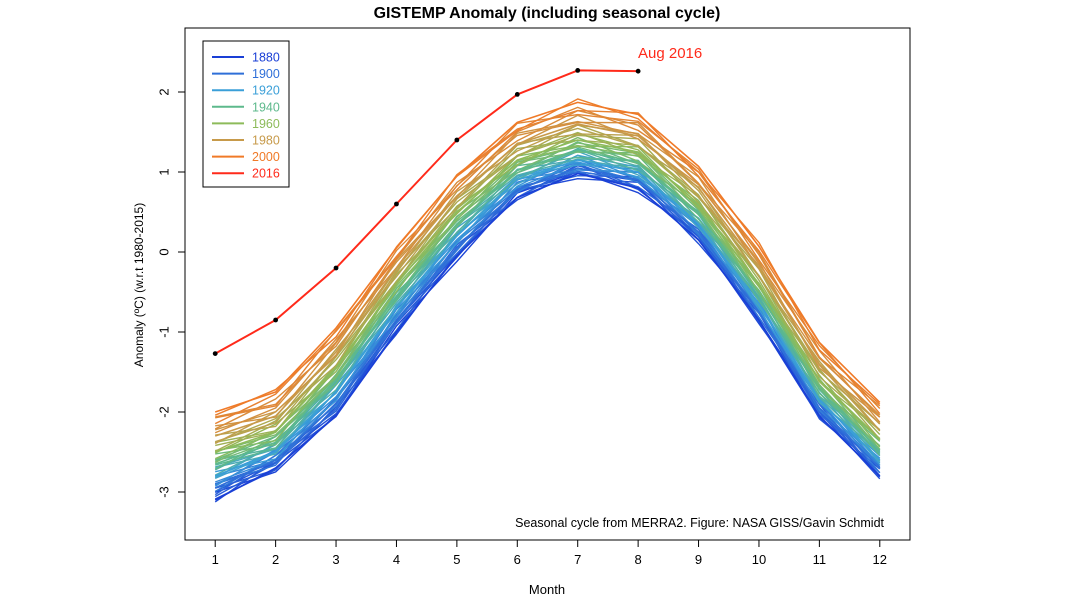 The width and height of the screenshot is (1065, 605). What do you see at coordinates (547, 589) in the screenshot?
I see `x-axis-label: Month` at bounding box center [547, 589].